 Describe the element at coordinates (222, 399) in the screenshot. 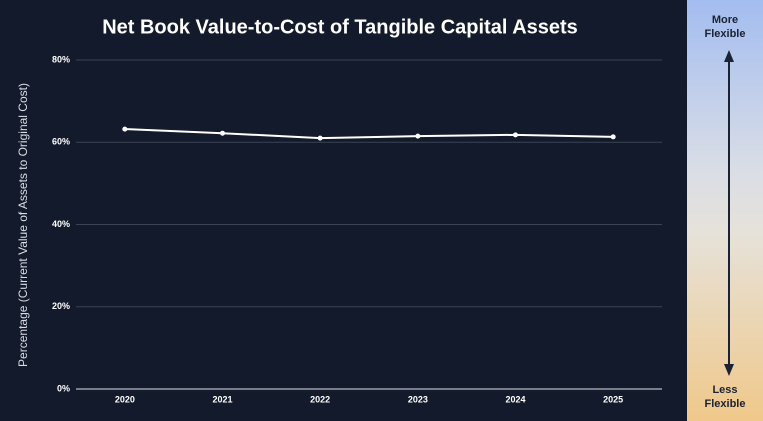

I see `x-tick-label: 2021` at that location.